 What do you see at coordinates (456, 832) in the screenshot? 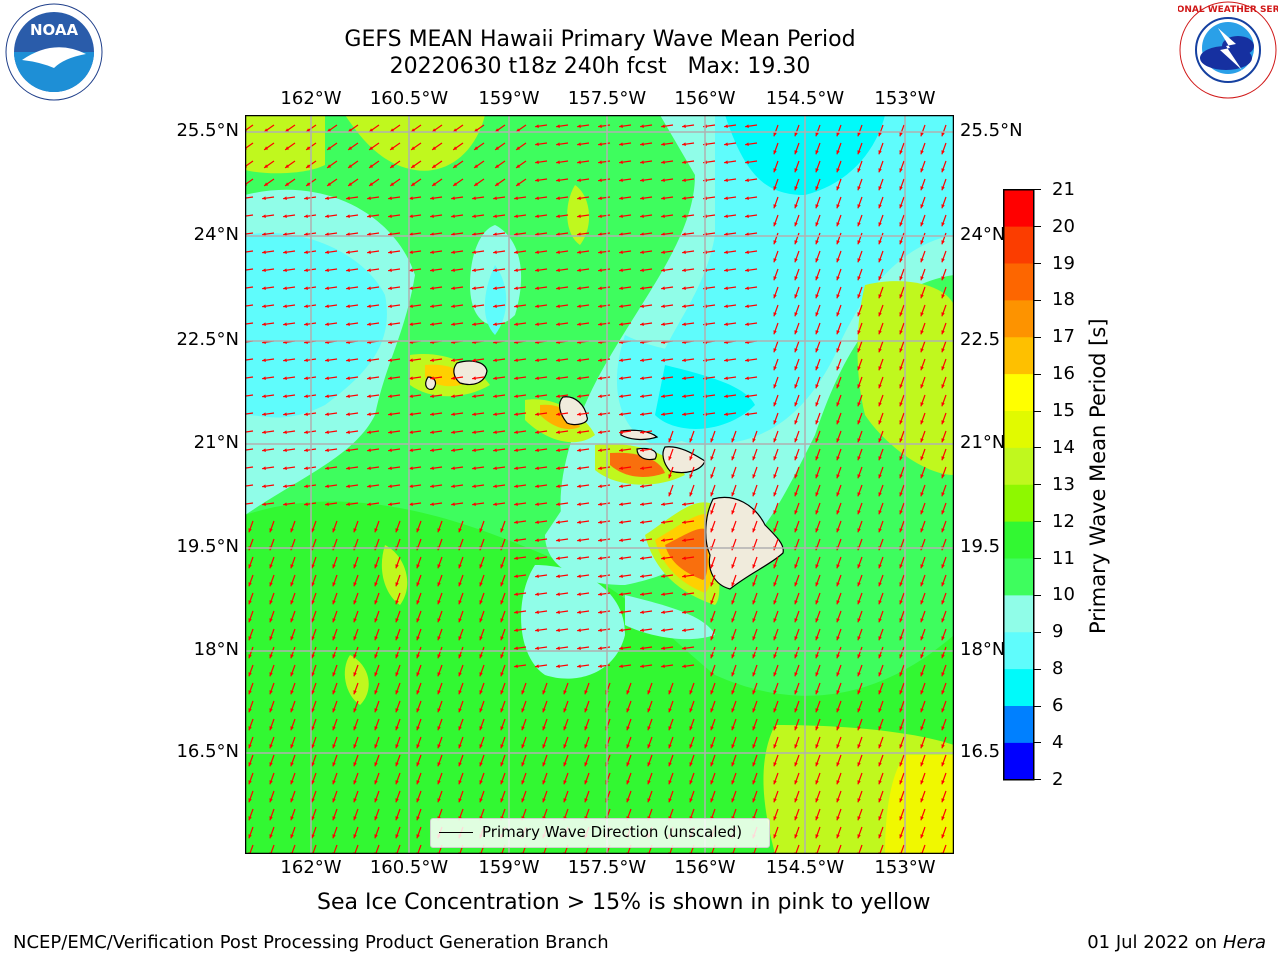
I see `legend-line-icon` at bounding box center [456, 832].